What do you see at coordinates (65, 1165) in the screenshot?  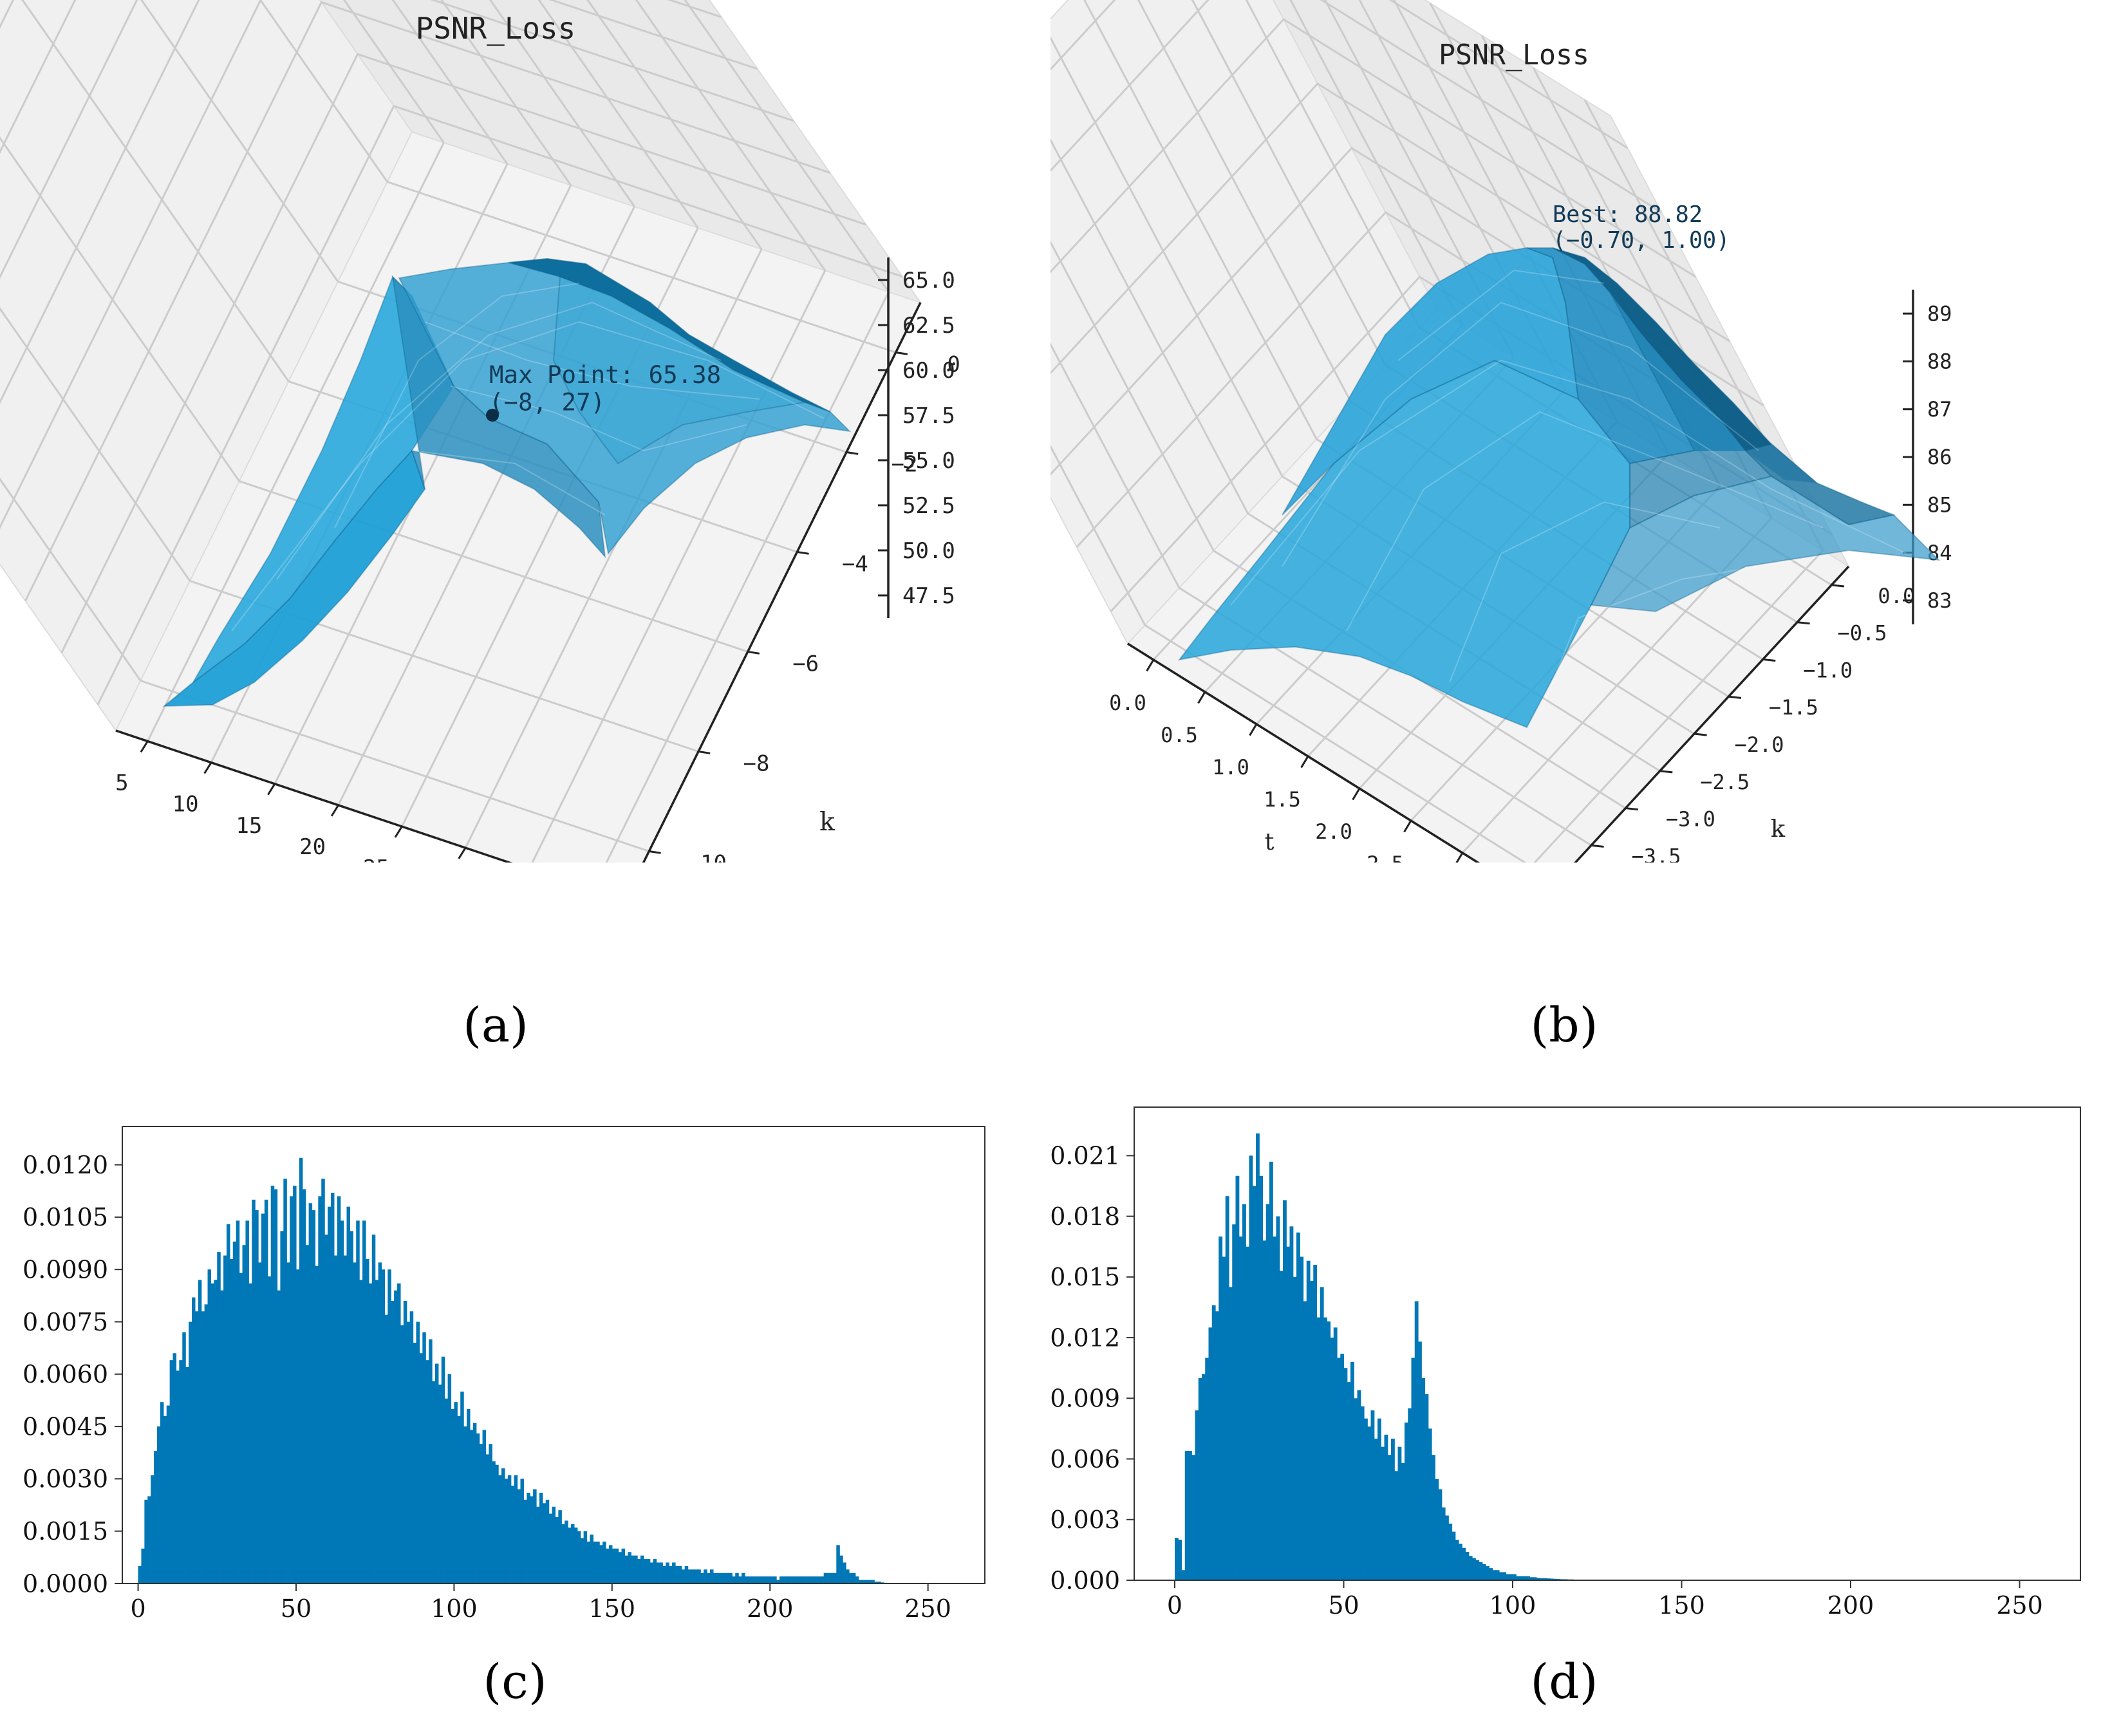 I see `y-tick-label: 0.0120` at bounding box center [65, 1165].